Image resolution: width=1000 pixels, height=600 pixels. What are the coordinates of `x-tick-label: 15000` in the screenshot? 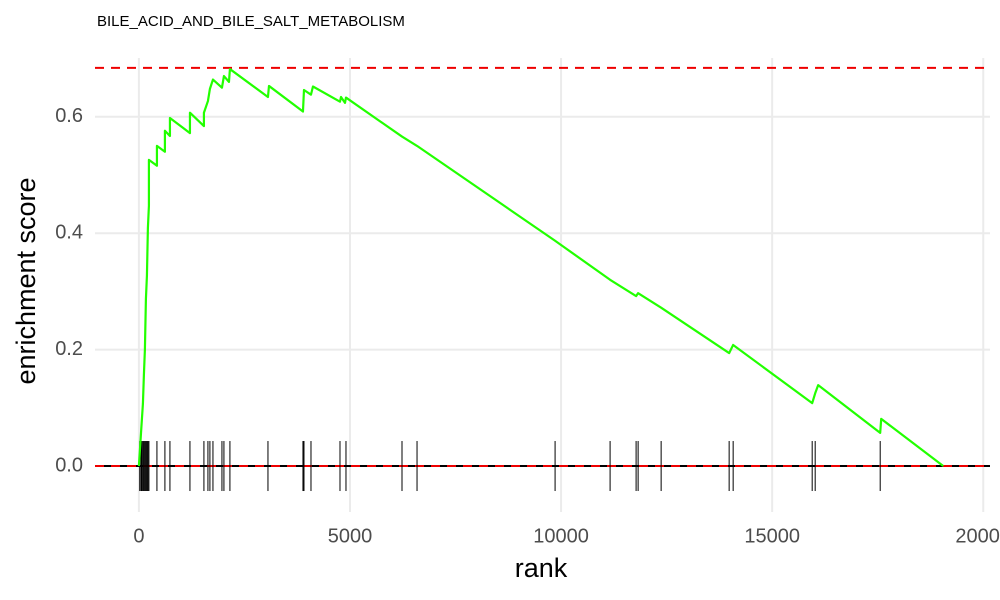 It's located at (772, 536).